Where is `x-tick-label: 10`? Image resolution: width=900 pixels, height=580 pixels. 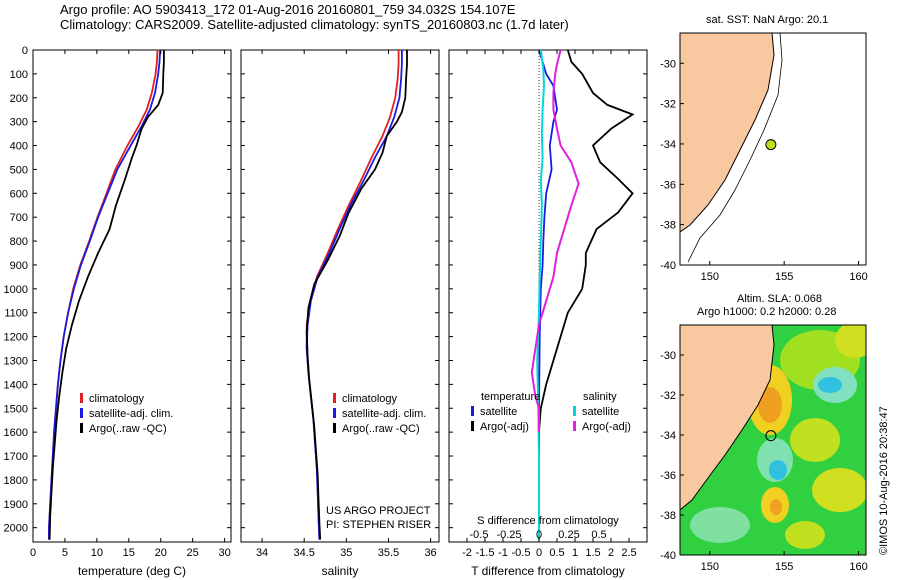
x-tick-label: 10 is located at coordinates (97, 553).